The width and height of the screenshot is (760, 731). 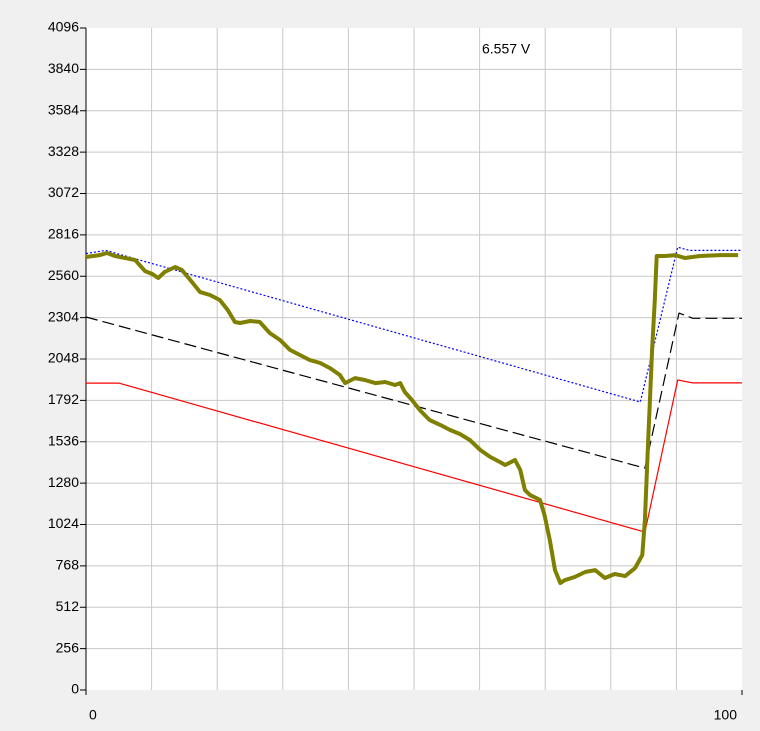 What do you see at coordinates (63, 109) in the screenshot?
I see `y-tick-label: 3584` at bounding box center [63, 109].